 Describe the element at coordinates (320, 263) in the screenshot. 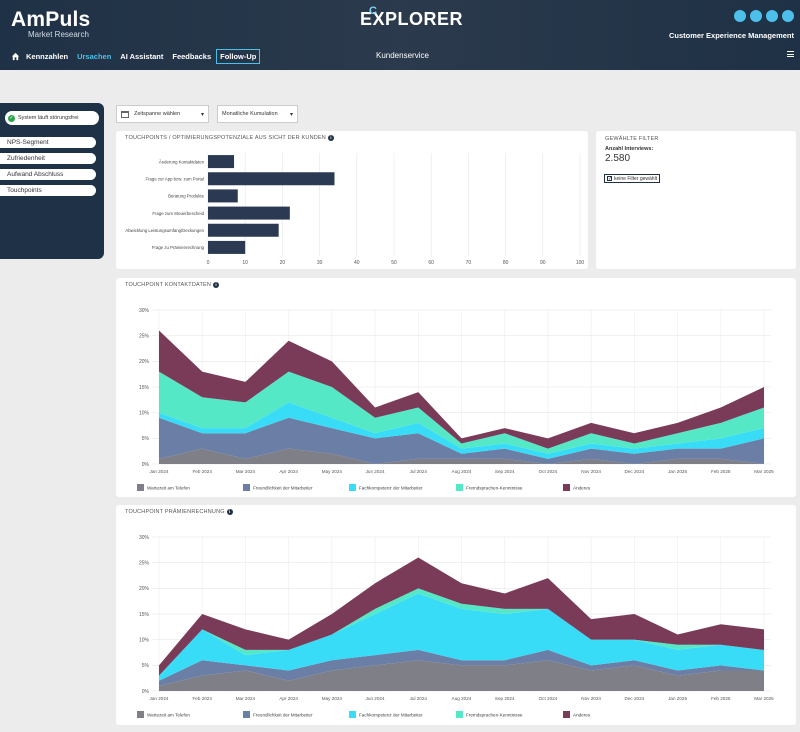

I see `x-tick-label: 30` at that location.